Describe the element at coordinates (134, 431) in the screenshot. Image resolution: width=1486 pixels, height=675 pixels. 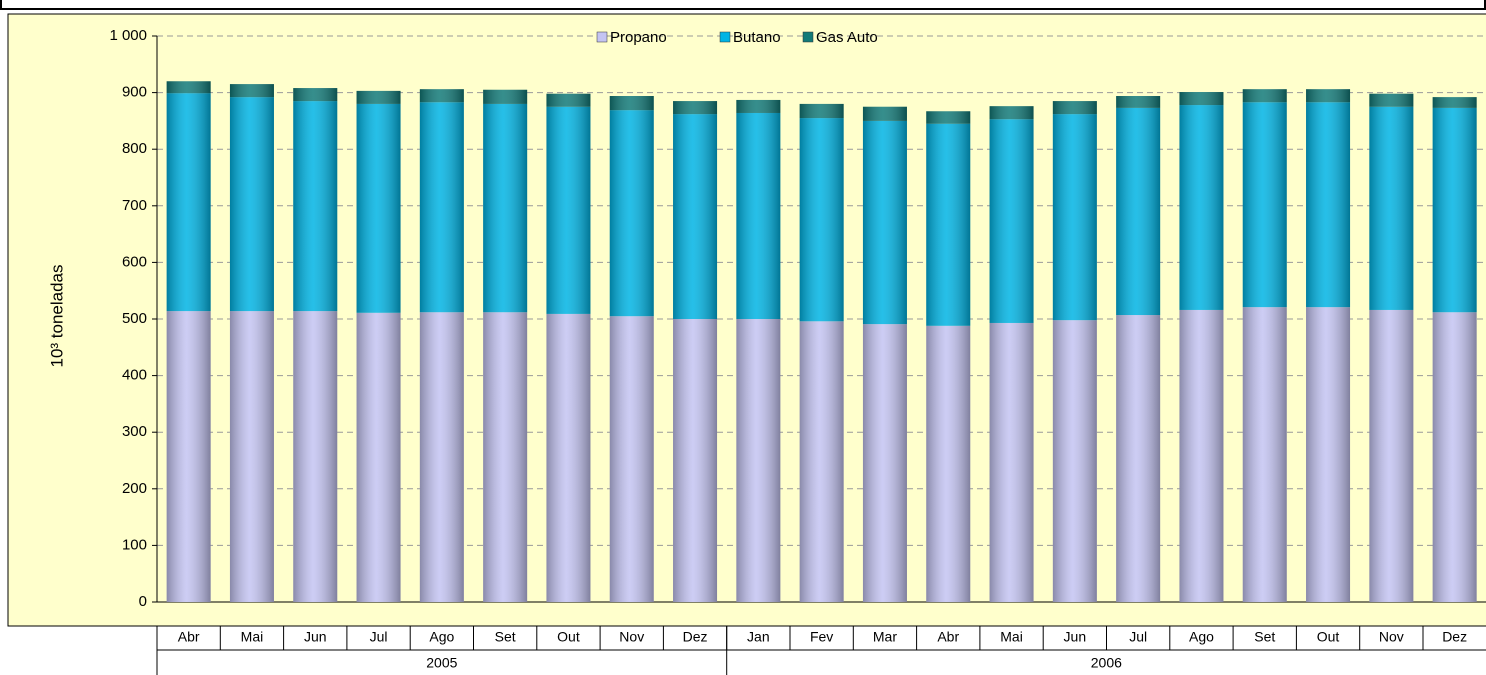
I see `y-tick-label: 300` at that location.